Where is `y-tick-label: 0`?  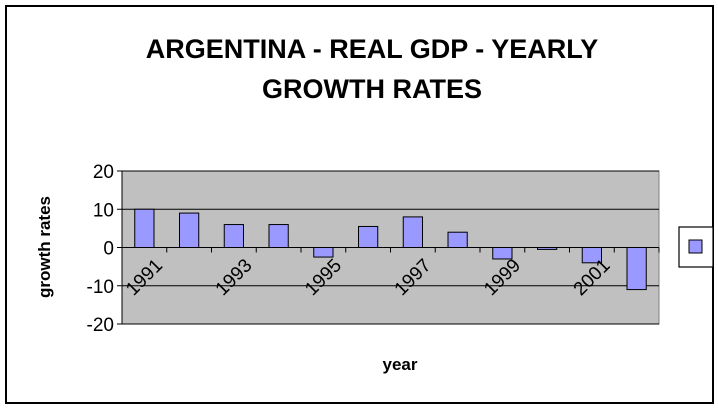
y-tick-label: 0 is located at coordinates (108, 249).